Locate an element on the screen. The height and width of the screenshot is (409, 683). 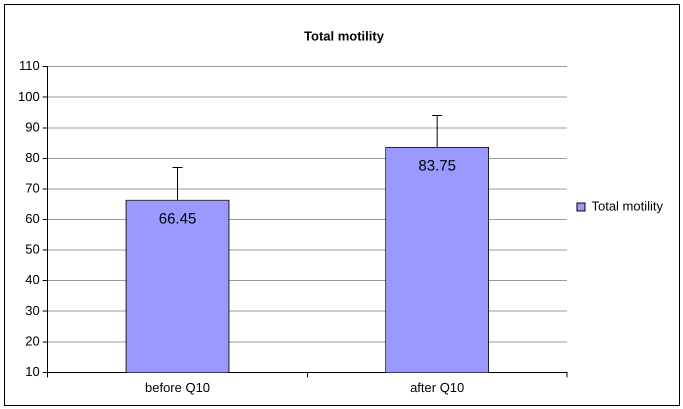
y-tick-label: 100 is located at coordinates (29, 96).